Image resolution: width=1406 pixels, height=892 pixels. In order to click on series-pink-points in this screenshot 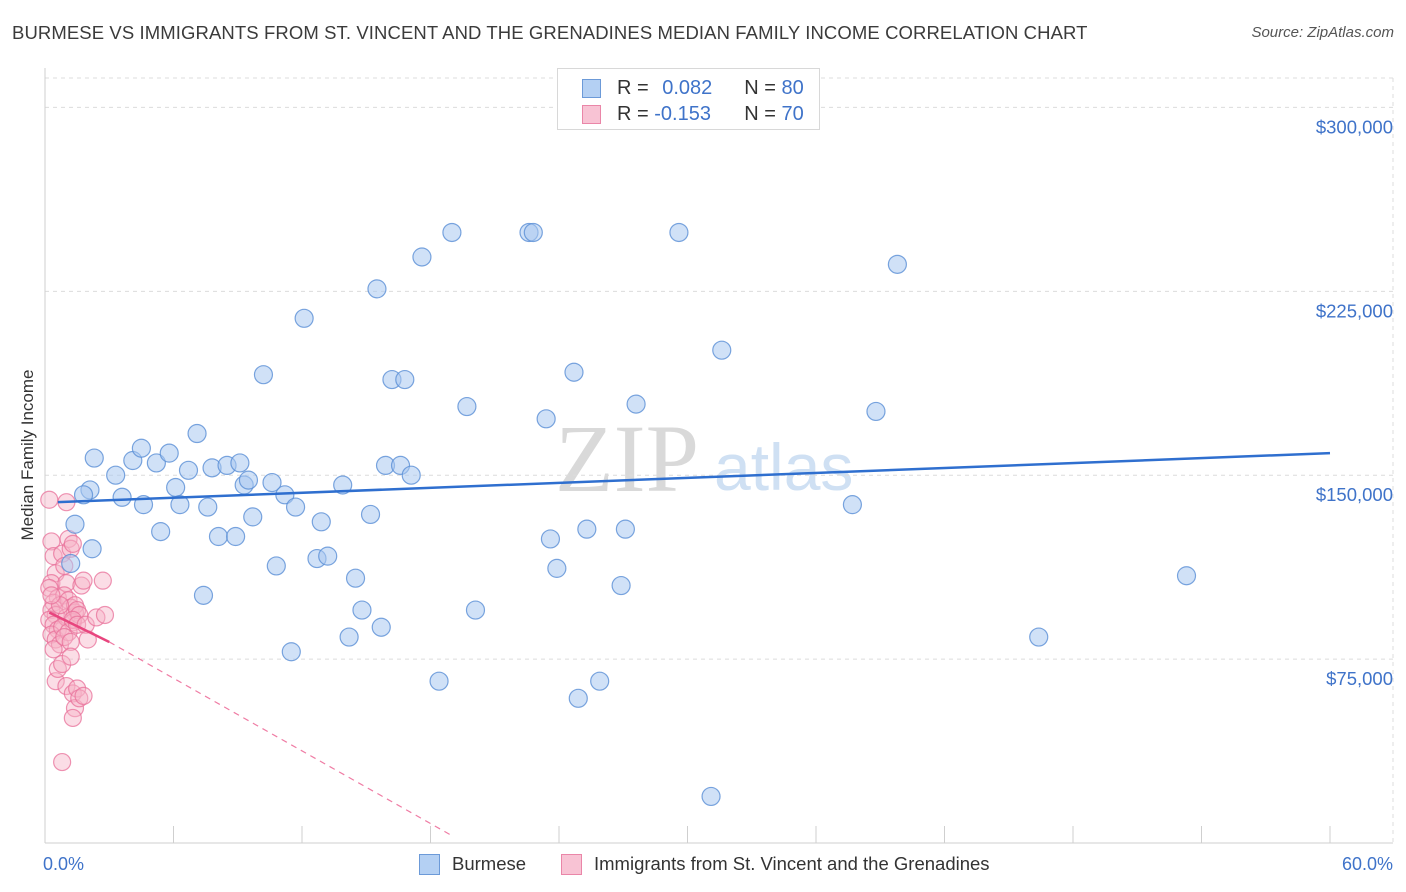, I will do `click(77, 631)`.